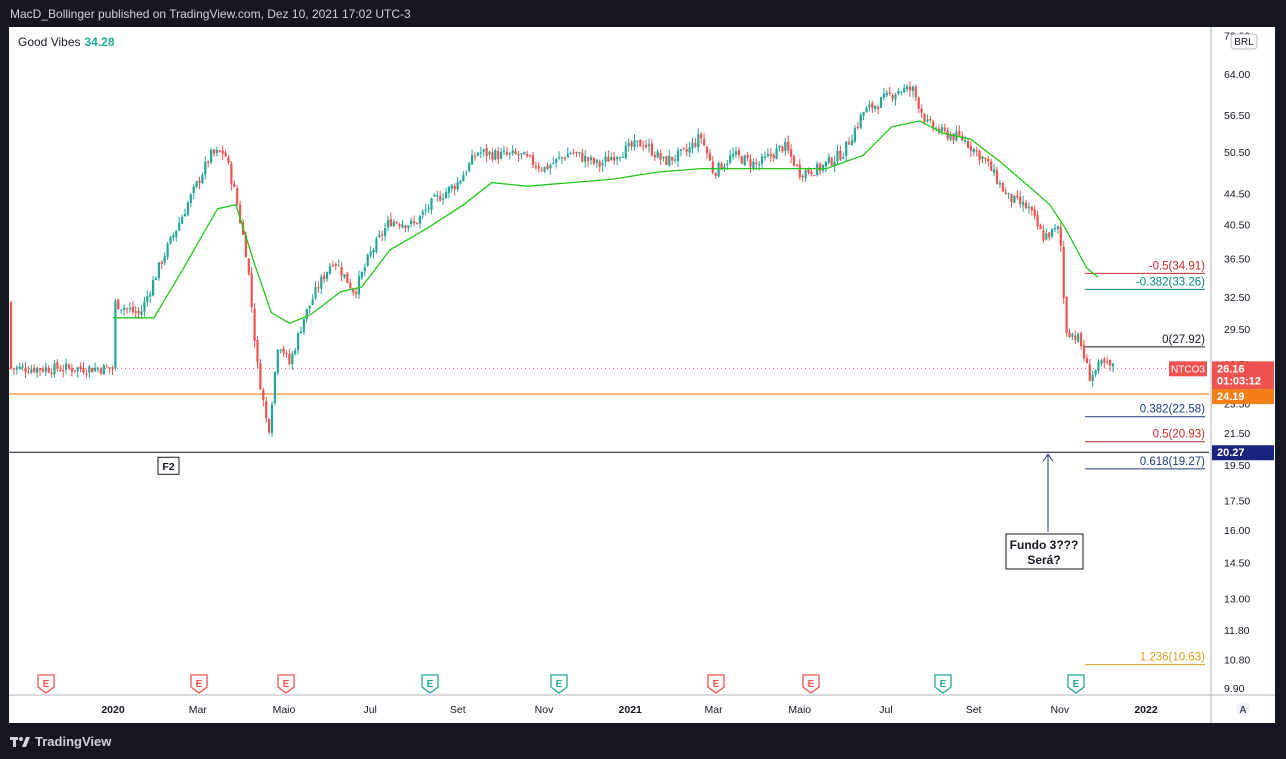 The image size is (1286, 759). I want to click on y-tick-label: 17.50, so click(1237, 502).